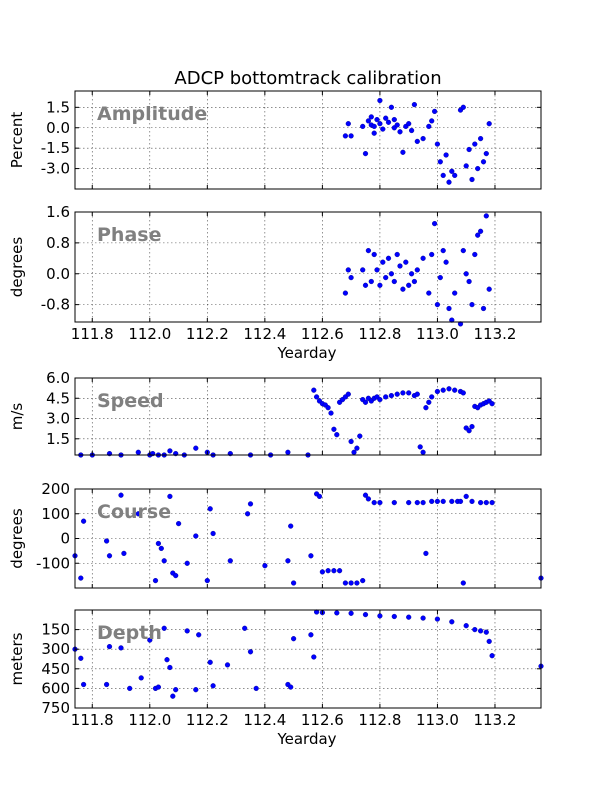 This screenshot has width=600, height=800. What do you see at coordinates (58, 439) in the screenshot?
I see `y-tick-label: 1.5` at bounding box center [58, 439].